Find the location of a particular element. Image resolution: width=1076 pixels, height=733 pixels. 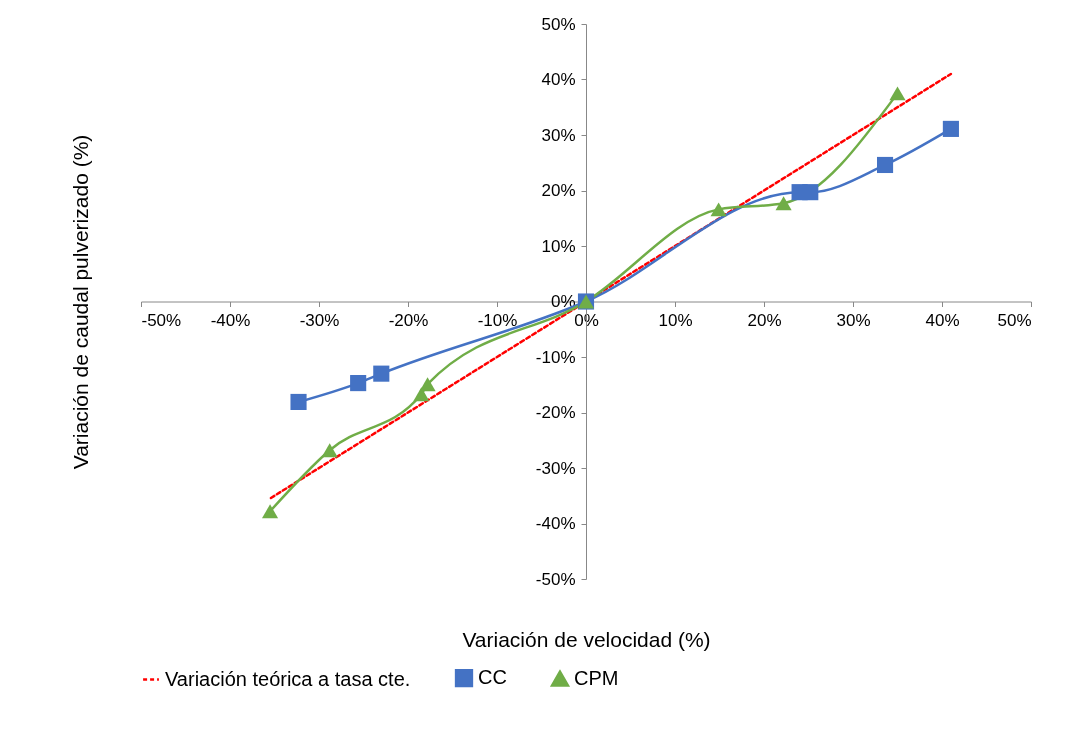

x-tick-label: -40% is located at coordinates (230, 320).